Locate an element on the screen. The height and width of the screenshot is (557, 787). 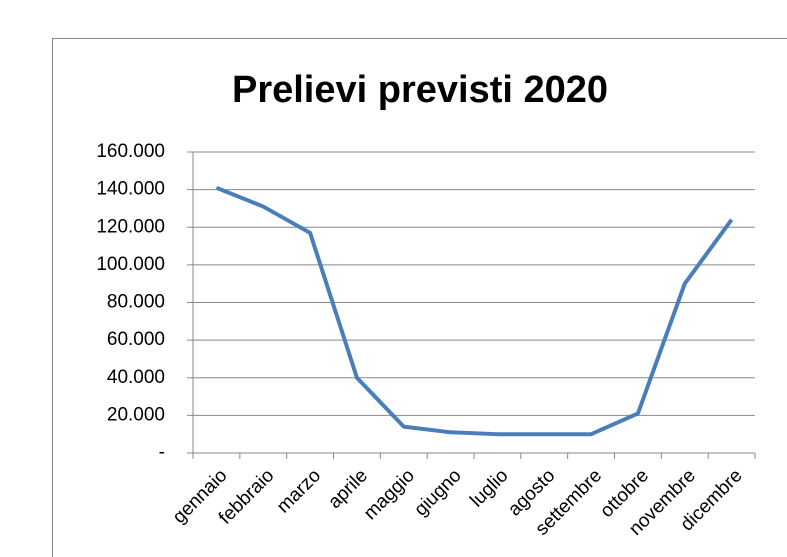
chart-title: Prelievi previsti 2020 is located at coordinates (420, 90).